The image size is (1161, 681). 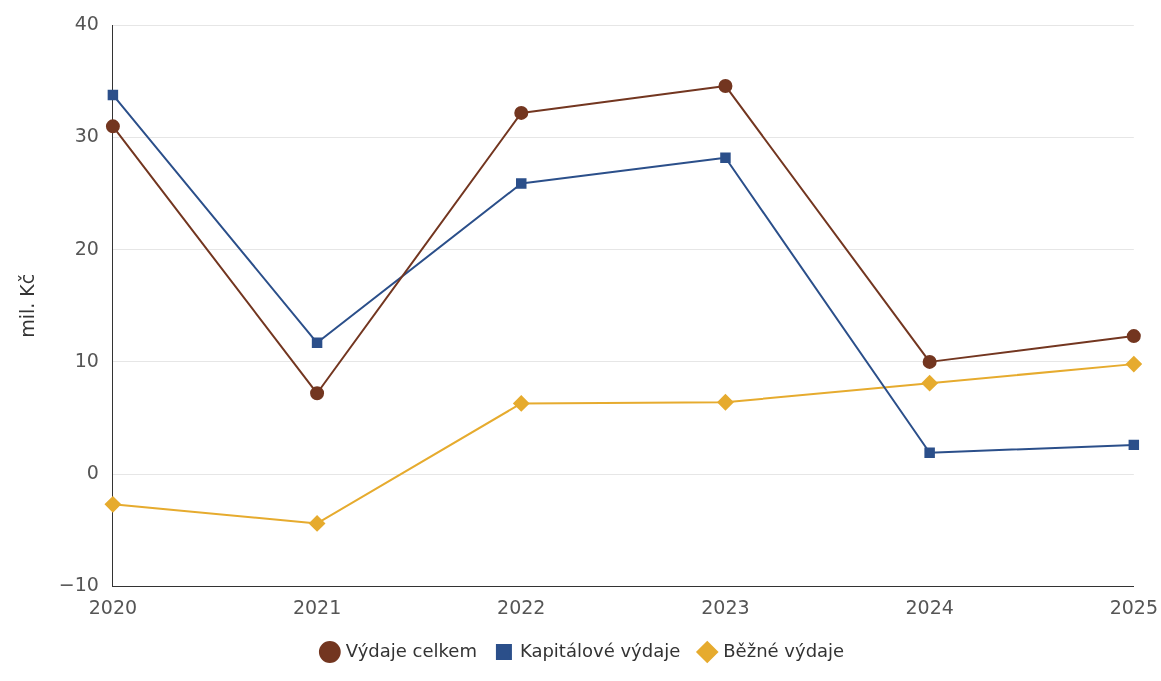 What do you see at coordinates (725, 606) in the screenshot?
I see `x-tick-label: 2023` at bounding box center [725, 606].